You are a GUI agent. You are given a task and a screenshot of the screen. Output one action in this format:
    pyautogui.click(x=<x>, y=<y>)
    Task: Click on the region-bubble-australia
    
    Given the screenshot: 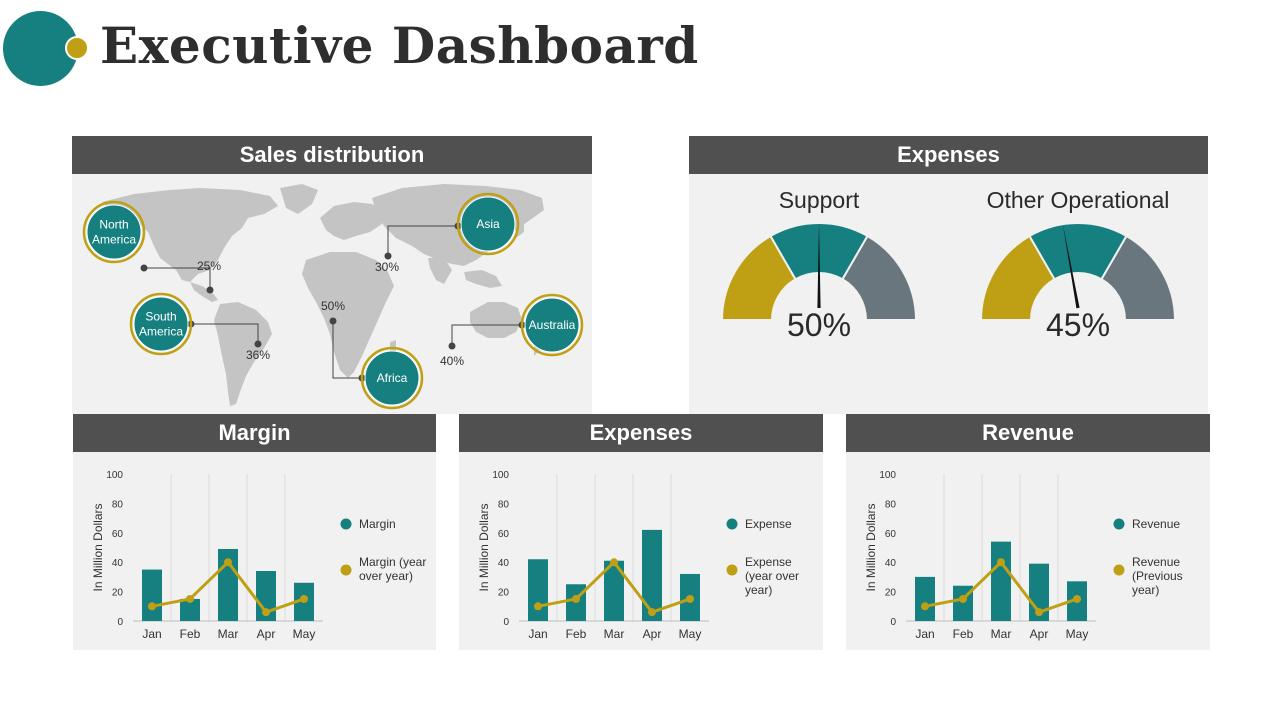 What is the action you would take?
    pyautogui.click(x=552, y=325)
    